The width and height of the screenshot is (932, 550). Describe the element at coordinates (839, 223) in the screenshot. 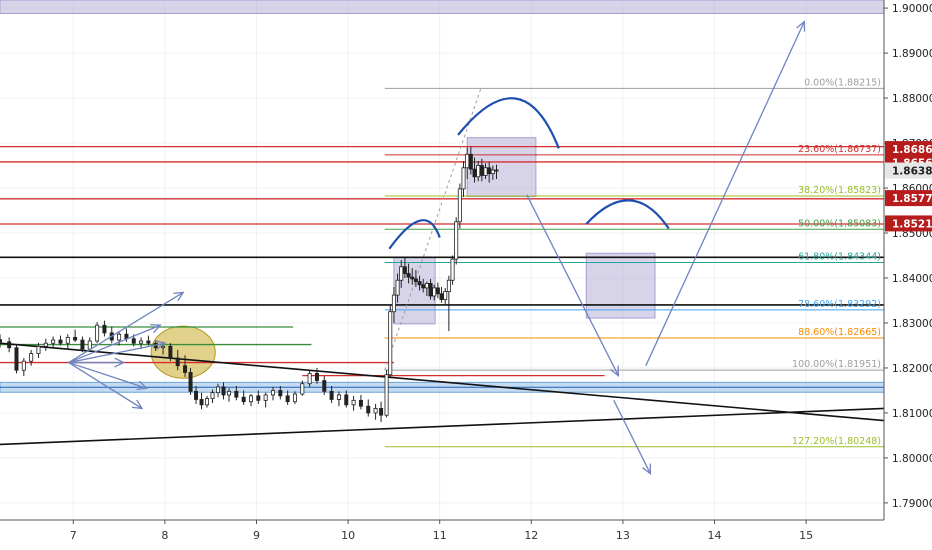

I see `fib-level-label: 50.00%(1.85083)` at that location.